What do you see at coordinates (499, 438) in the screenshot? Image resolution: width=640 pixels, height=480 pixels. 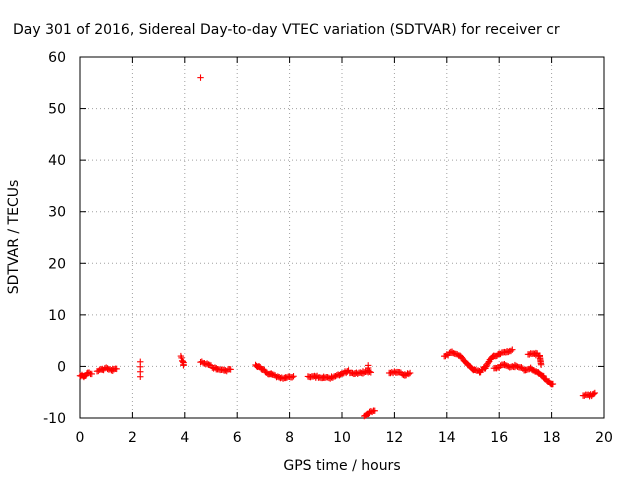 I see `x-tick-label: 16` at bounding box center [499, 438].